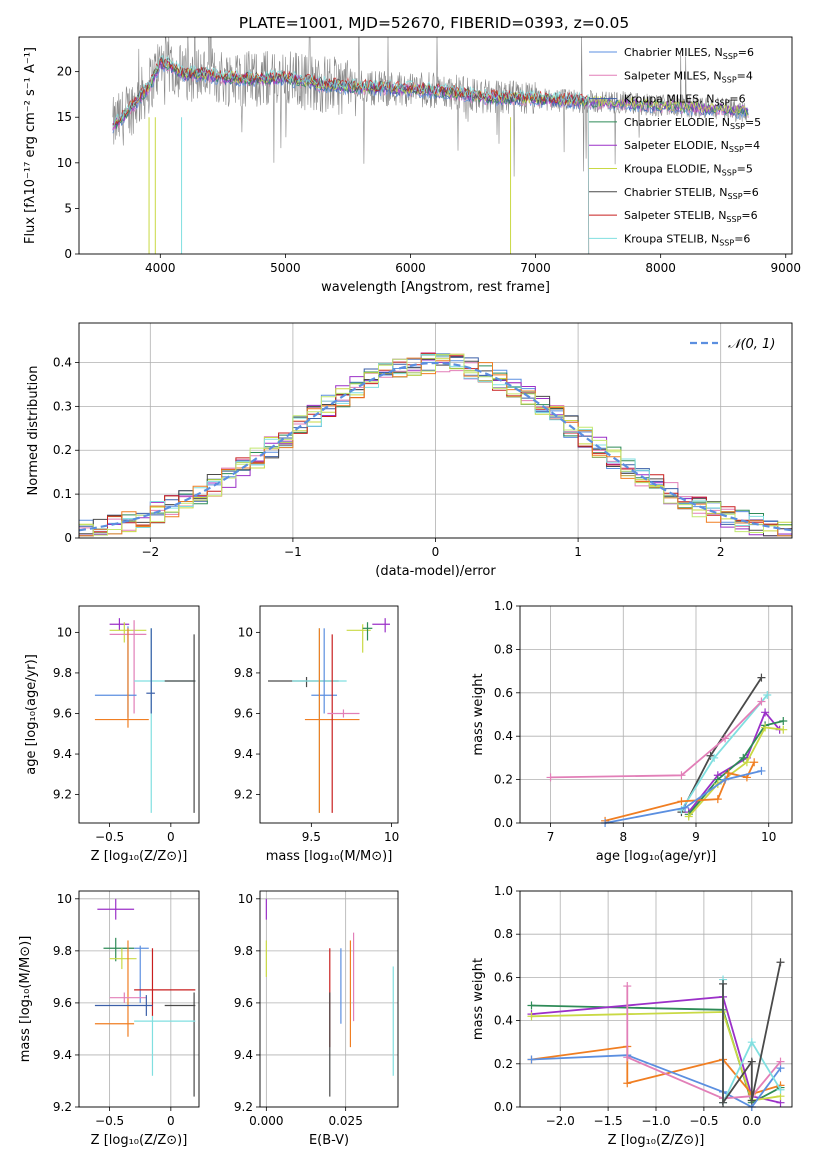  Describe the element at coordinates (675, 215) in the screenshot. I see `legend-label: Salpeter STELIB, N` at that location.